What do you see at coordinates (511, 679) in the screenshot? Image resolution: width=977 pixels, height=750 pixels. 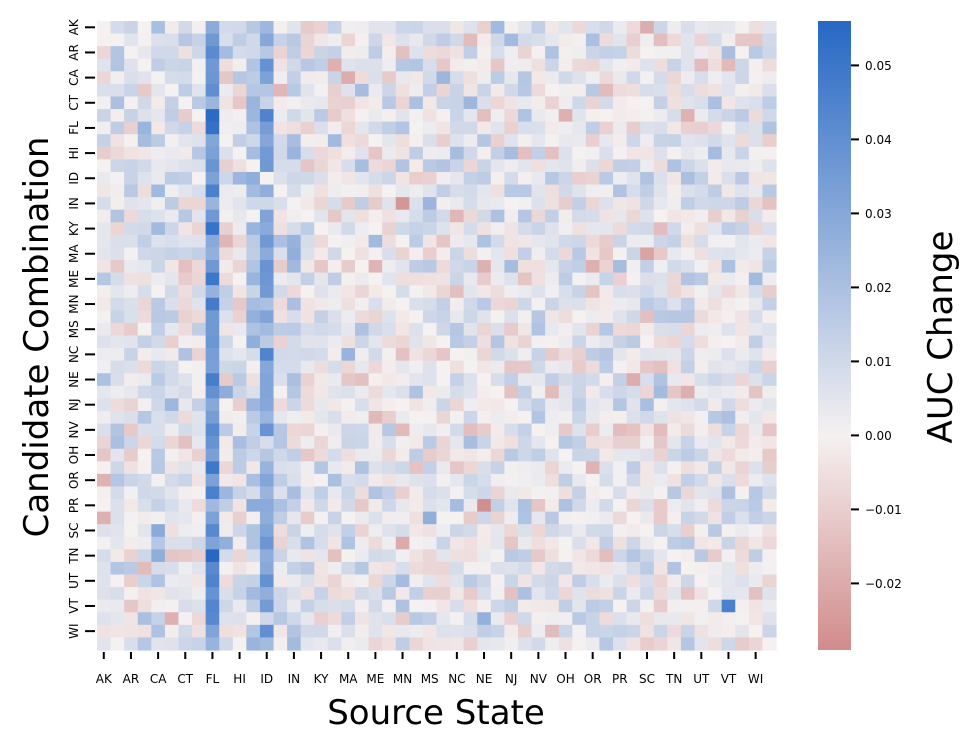 I see `x-tick-label: NJ` at bounding box center [511, 679].